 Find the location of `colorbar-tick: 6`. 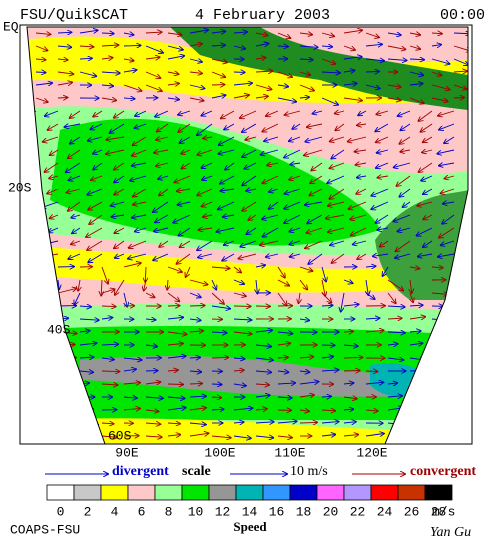

colorbar-tick: 6 is located at coordinates (142, 511).